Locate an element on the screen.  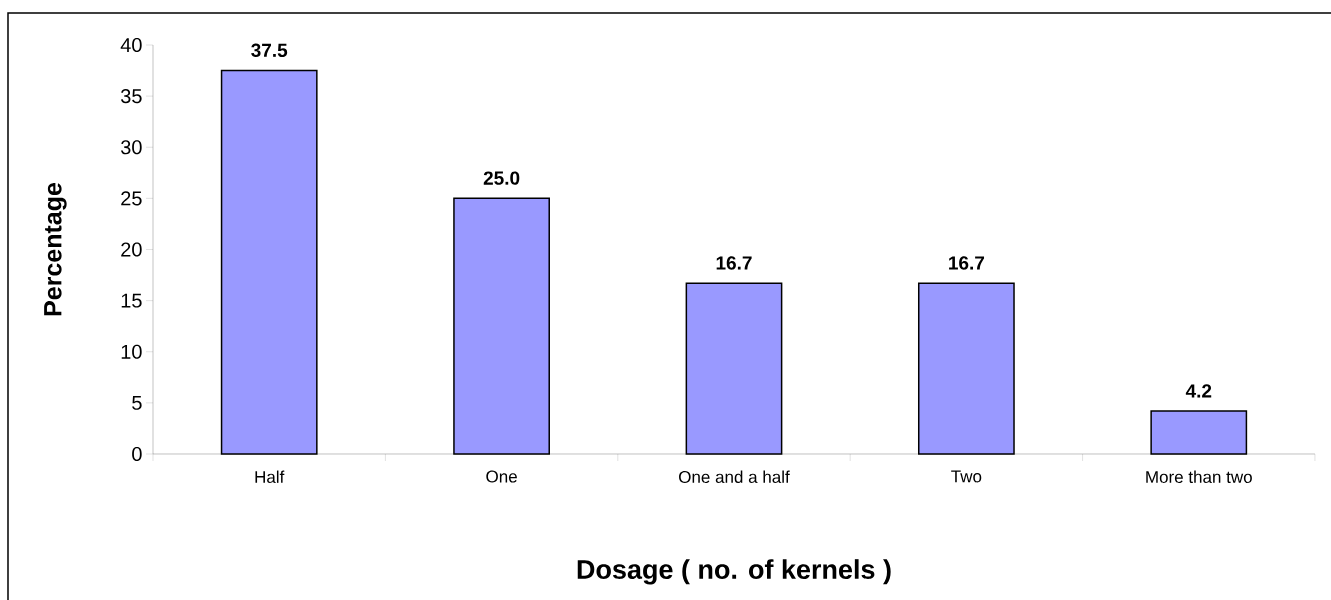
y-axis-title: Percentage is located at coordinates (55, 249).